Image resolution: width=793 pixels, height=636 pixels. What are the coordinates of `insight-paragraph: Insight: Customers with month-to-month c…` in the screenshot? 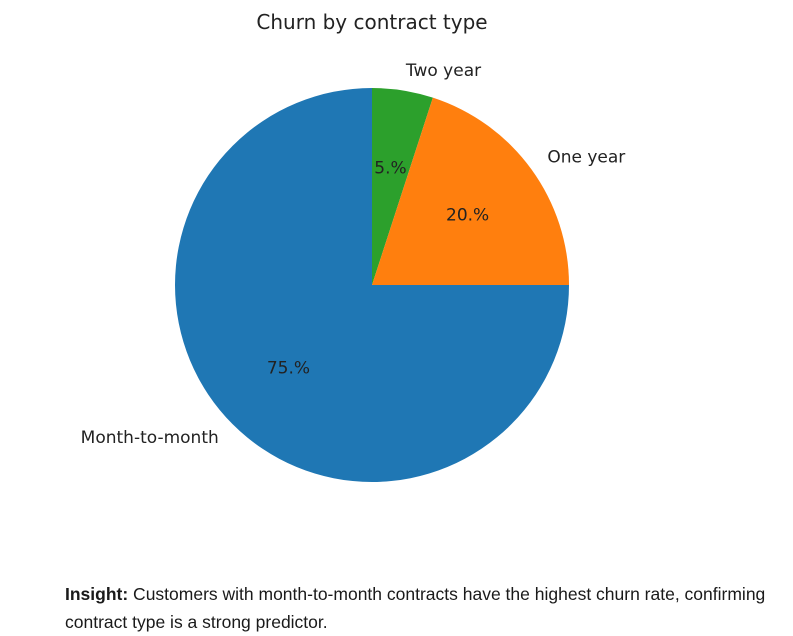 It's located at (425, 608).